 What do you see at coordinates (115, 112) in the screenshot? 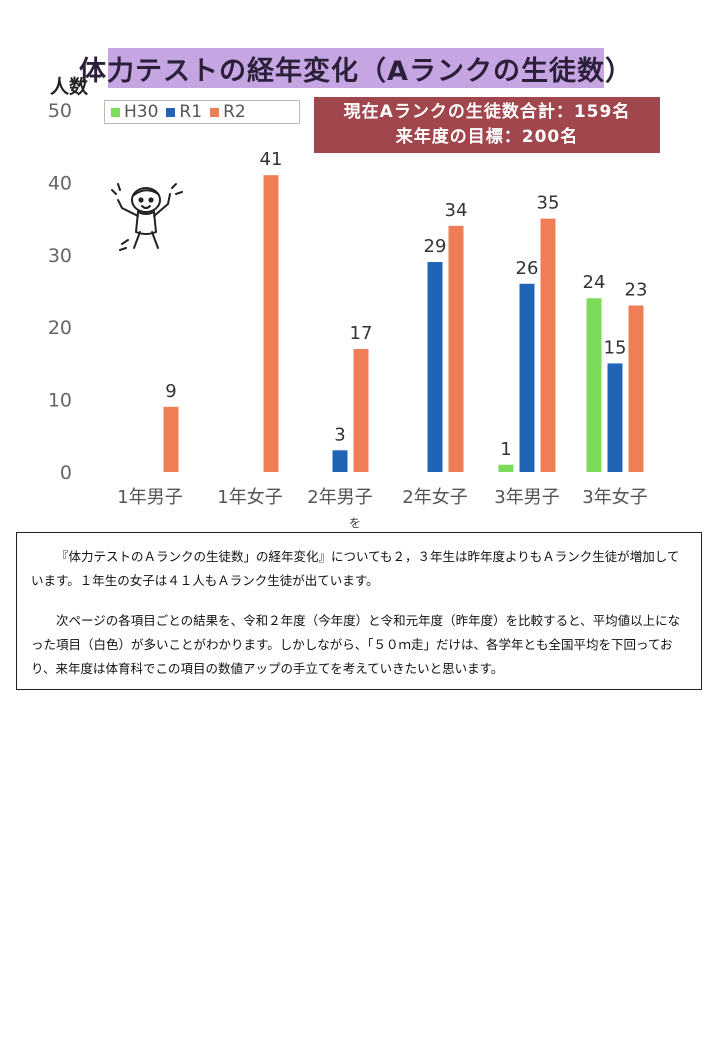
I see `legend-swatch-h30` at bounding box center [115, 112].